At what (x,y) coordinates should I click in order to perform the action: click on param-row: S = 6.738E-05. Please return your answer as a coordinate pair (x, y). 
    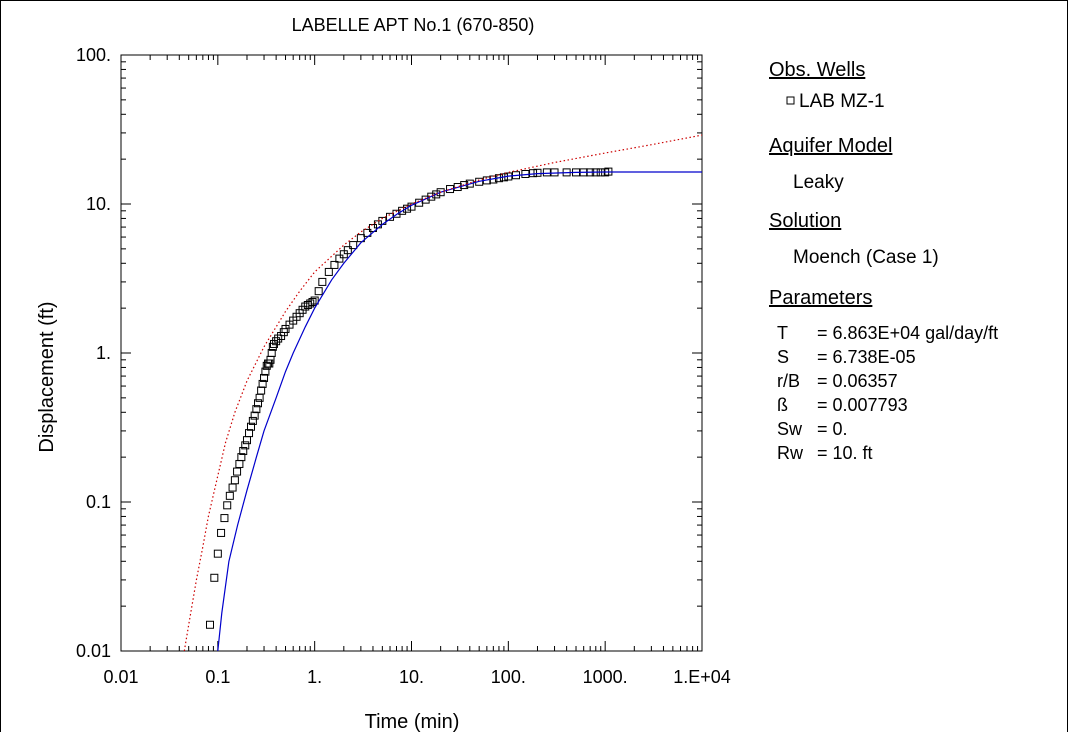
    Looking at the image, I should click on (846, 357).